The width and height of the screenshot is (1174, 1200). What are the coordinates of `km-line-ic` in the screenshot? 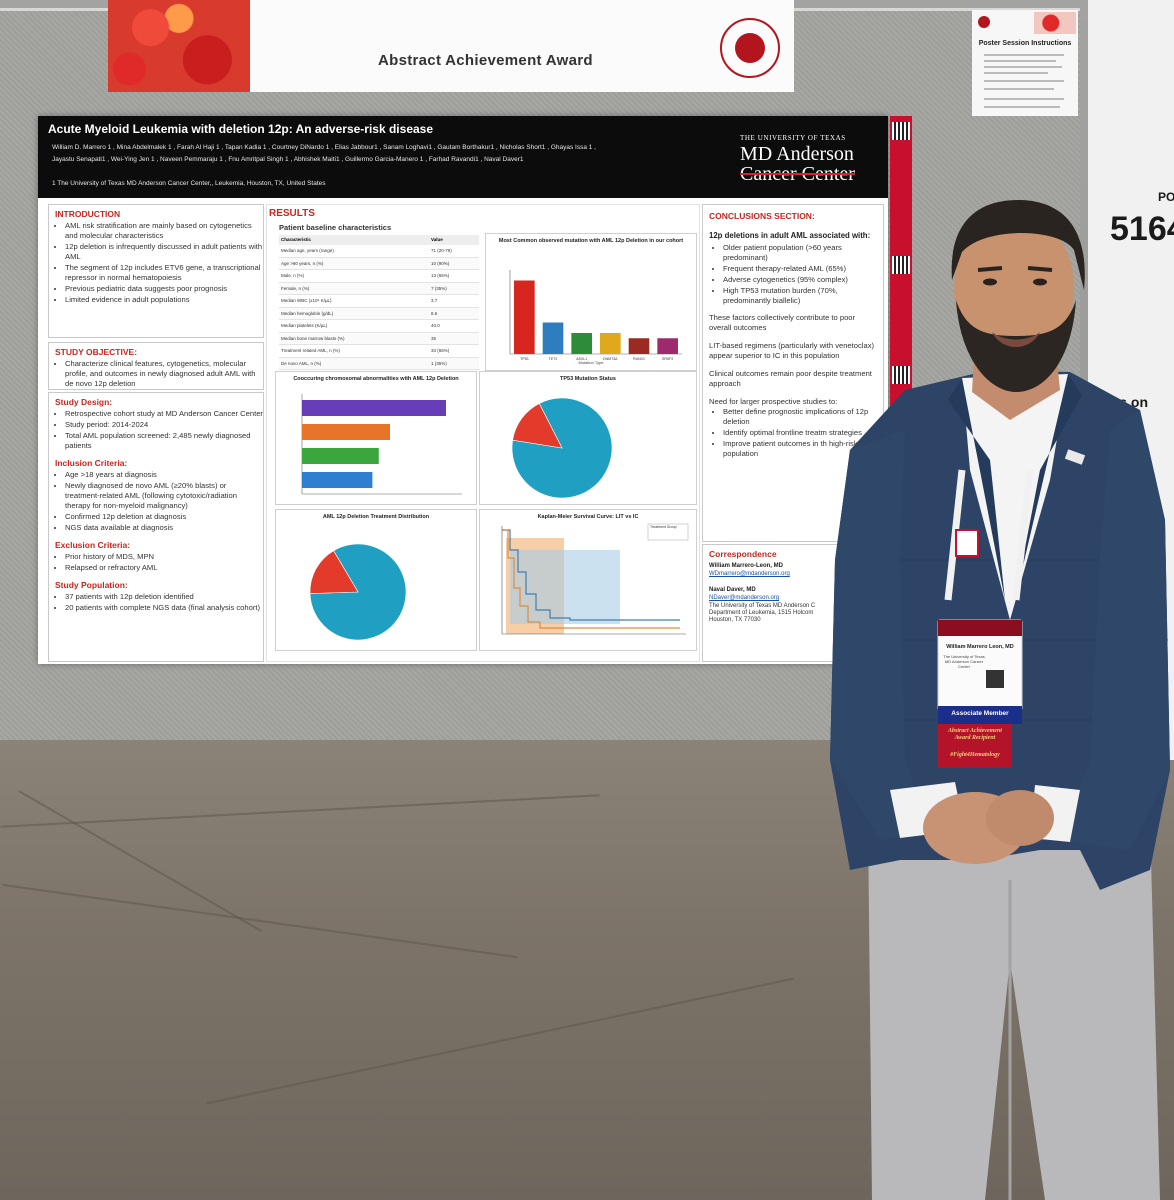 It's located at (591, 579).